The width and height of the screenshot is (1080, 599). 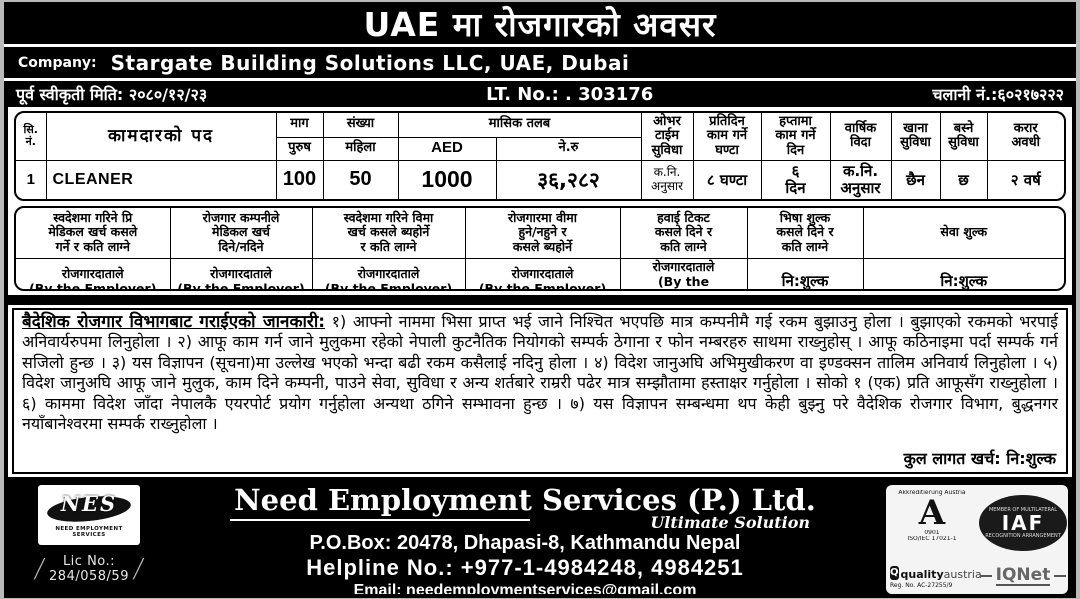 What do you see at coordinates (963, 137) in the screenshot?
I see `col-header-accommodation: बस्ने सुविधा` at bounding box center [963, 137].